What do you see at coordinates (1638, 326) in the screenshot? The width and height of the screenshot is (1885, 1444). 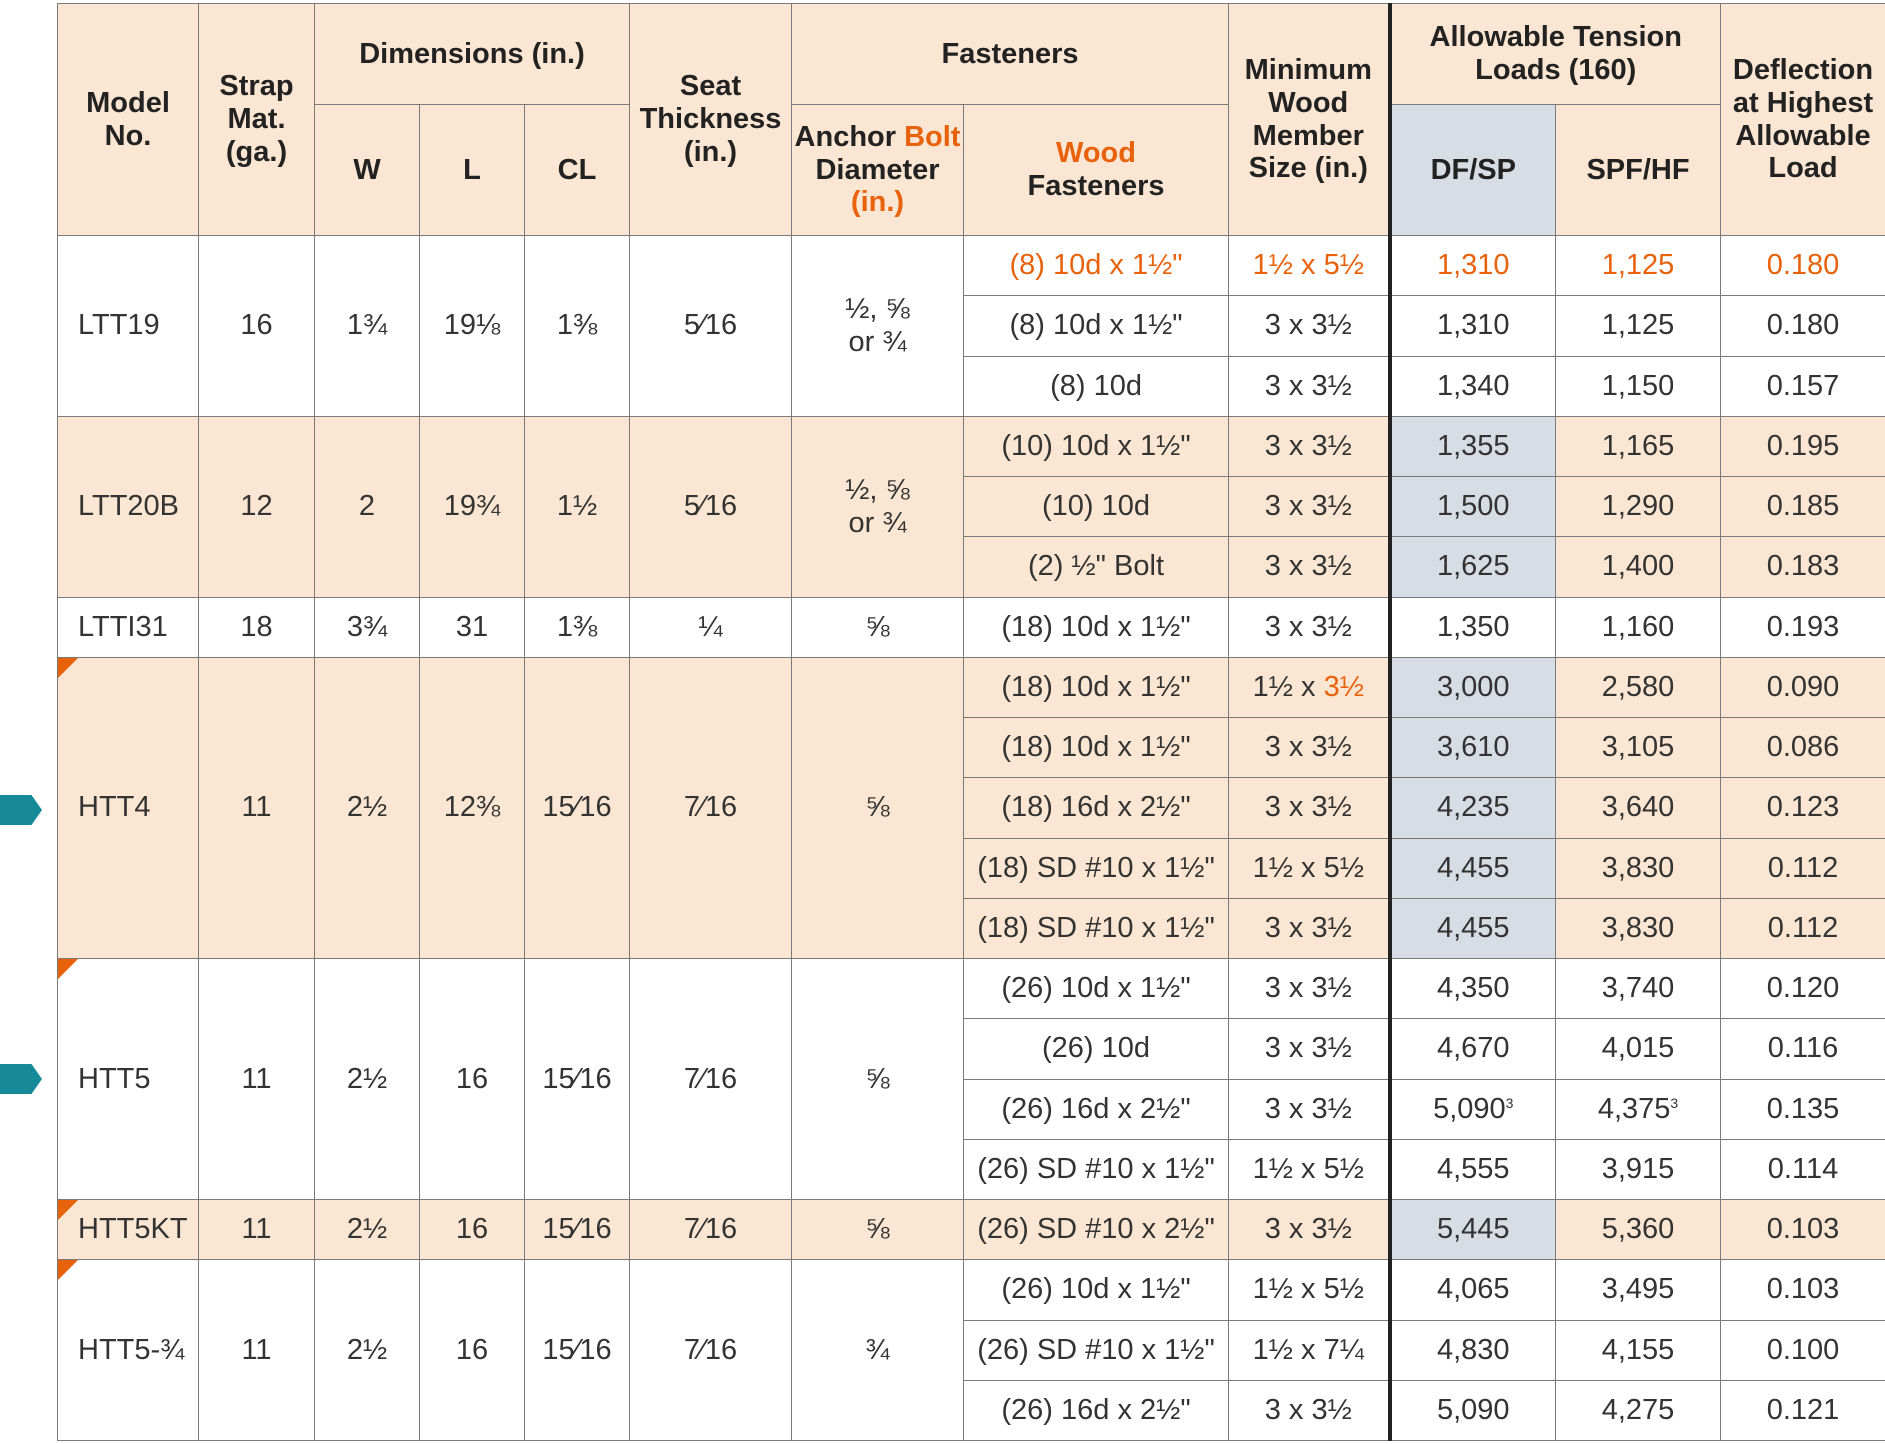 I see `spf-cell: 1,125` at bounding box center [1638, 326].